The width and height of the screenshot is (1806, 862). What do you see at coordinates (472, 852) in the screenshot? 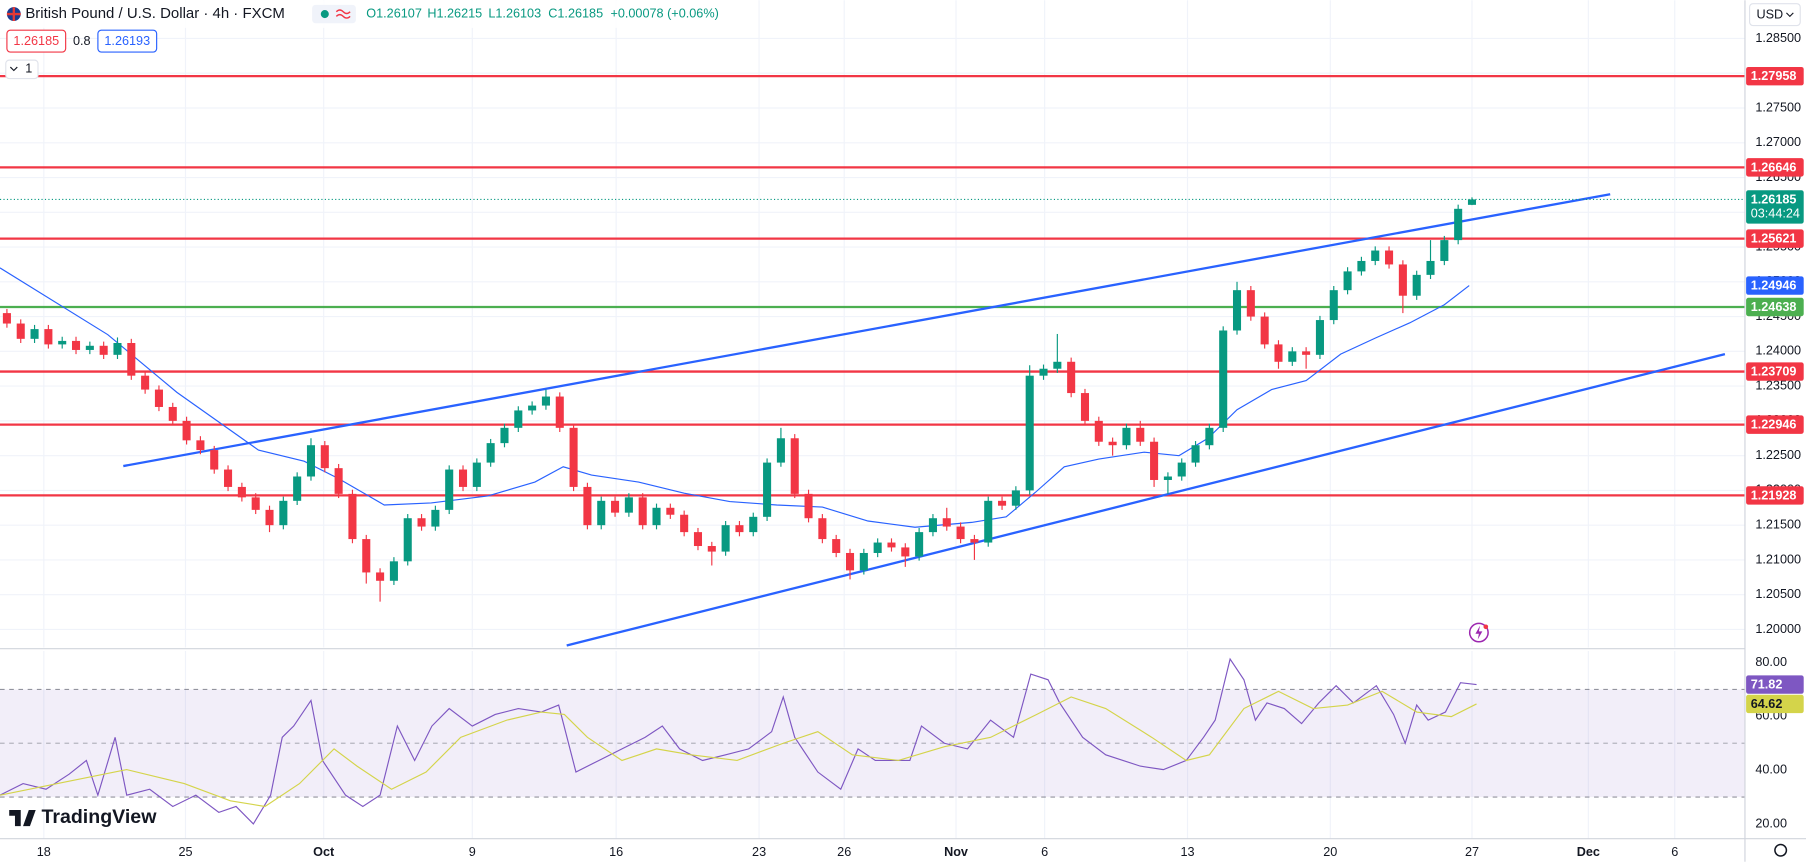
I see `x-tick-label: 9` at bounding box center [472, 852].